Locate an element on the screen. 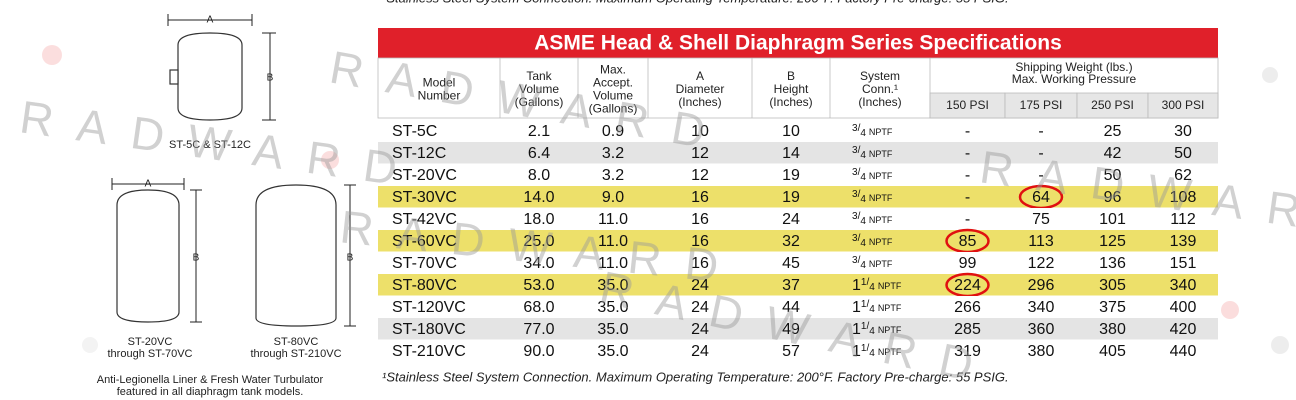 This screenshot has width=1296, height=400. value-cell: 44 is located at coordinates (791, 307).